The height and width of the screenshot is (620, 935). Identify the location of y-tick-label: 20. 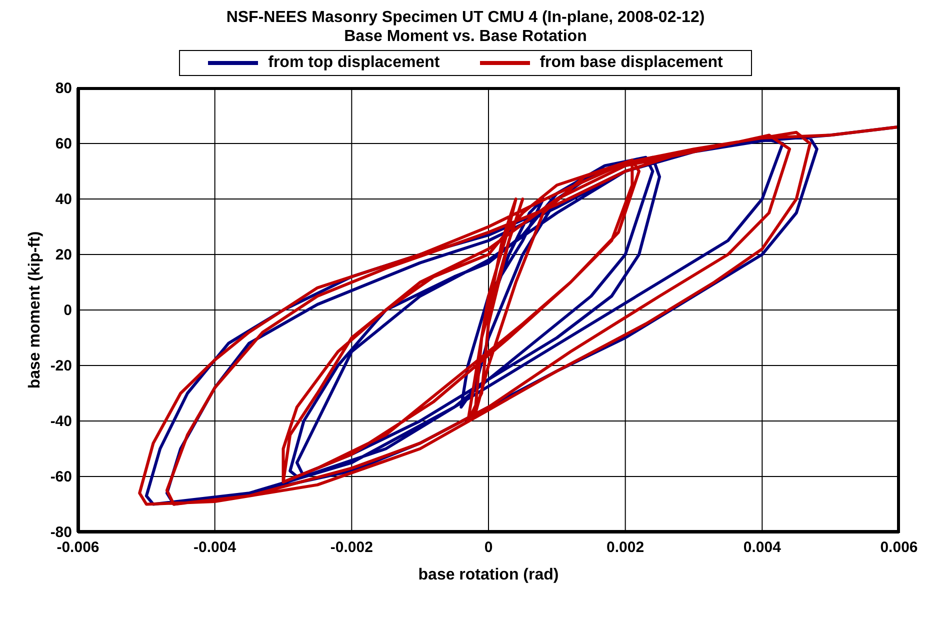
(63, 255).